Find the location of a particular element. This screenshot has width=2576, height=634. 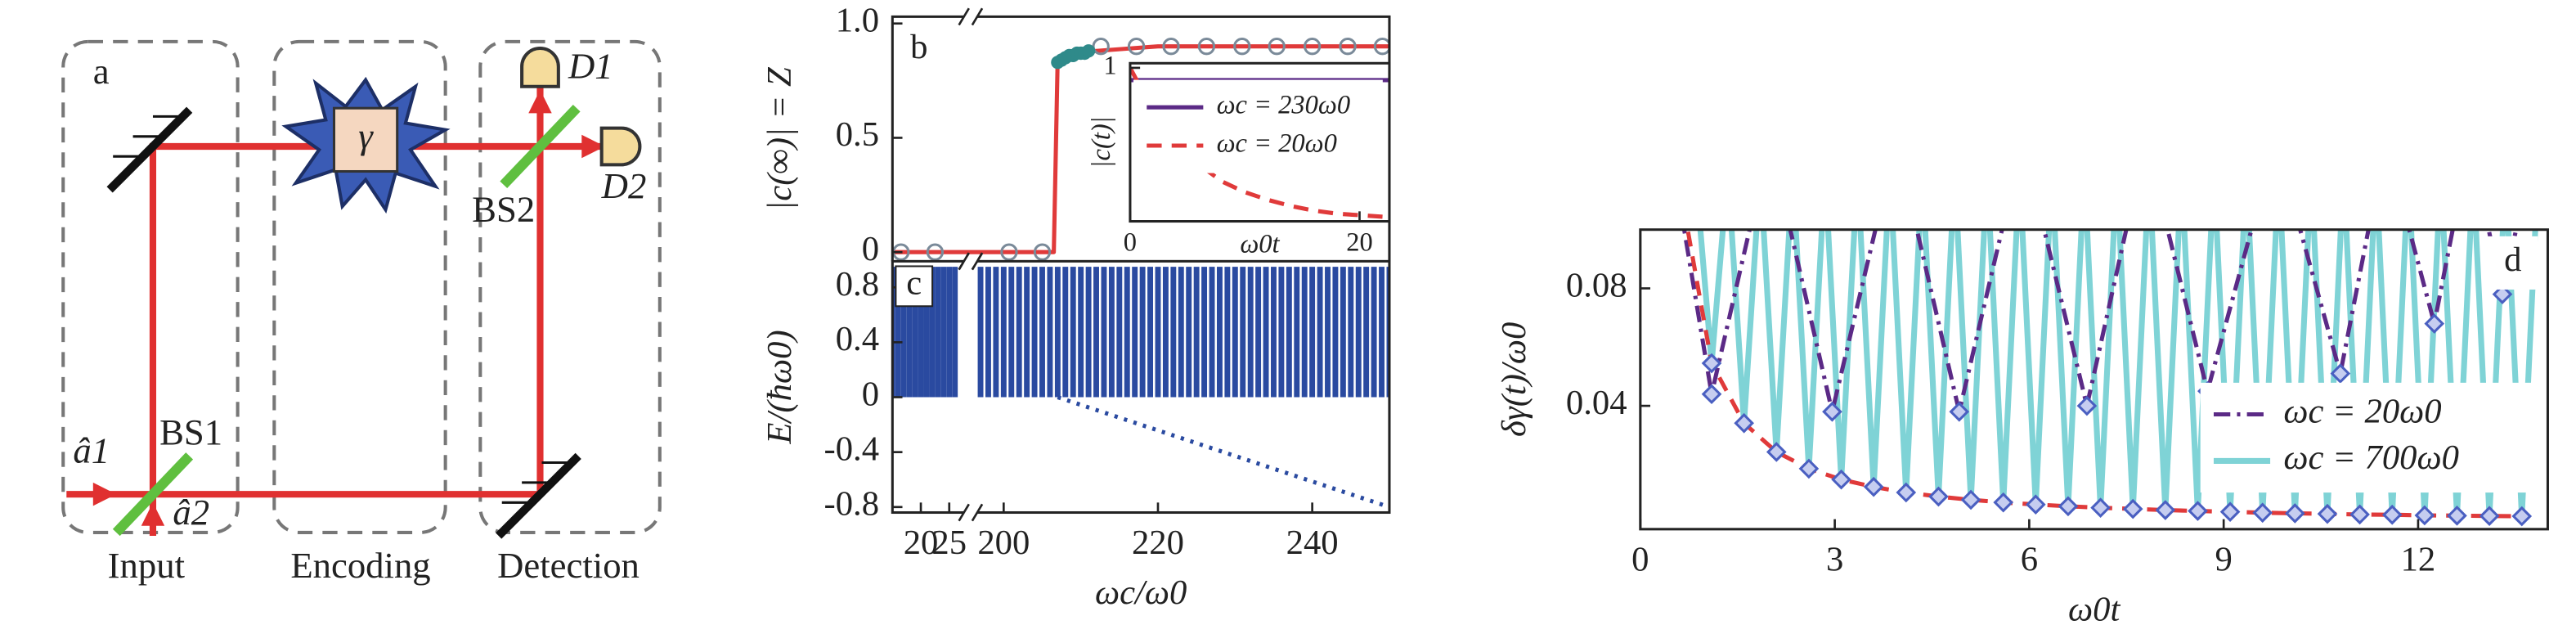

panel-label: a is located at coordinates (101, 71).